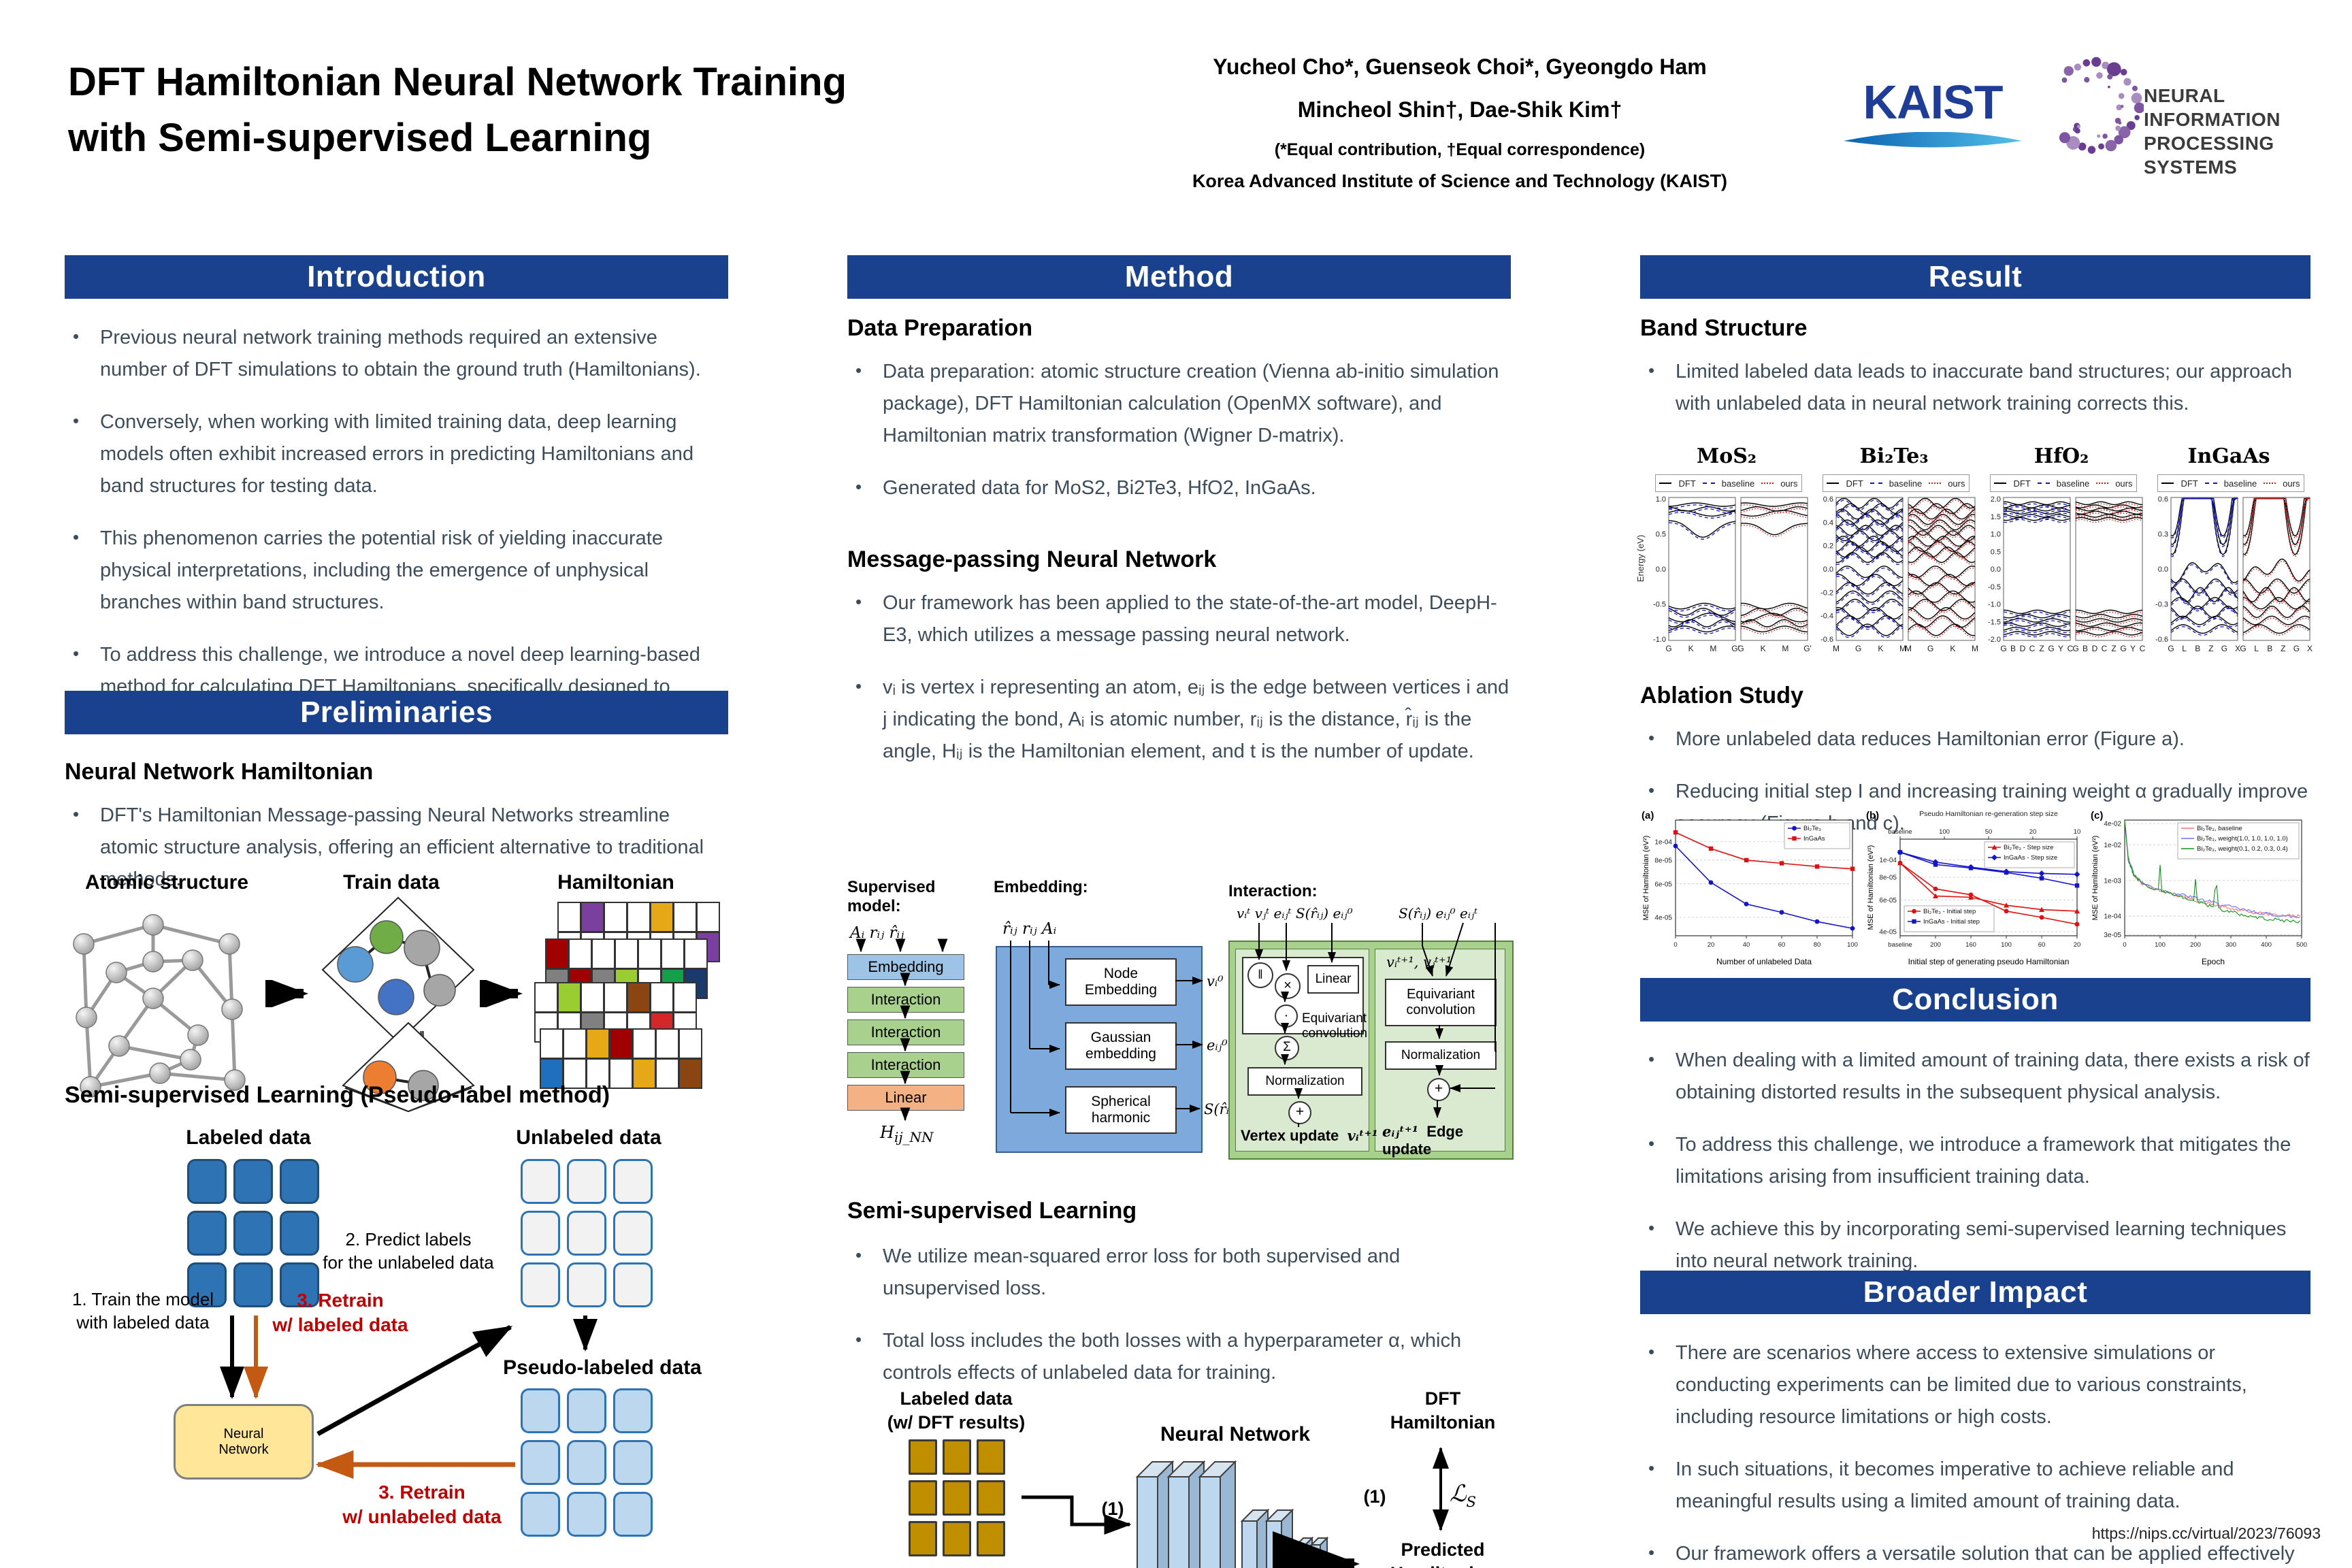 The width and height of the screenshot is (2352, 1568). Describe the element at coordinates (1661, 499) in the screenshot. I see `svg-text: 1.0` at that location.